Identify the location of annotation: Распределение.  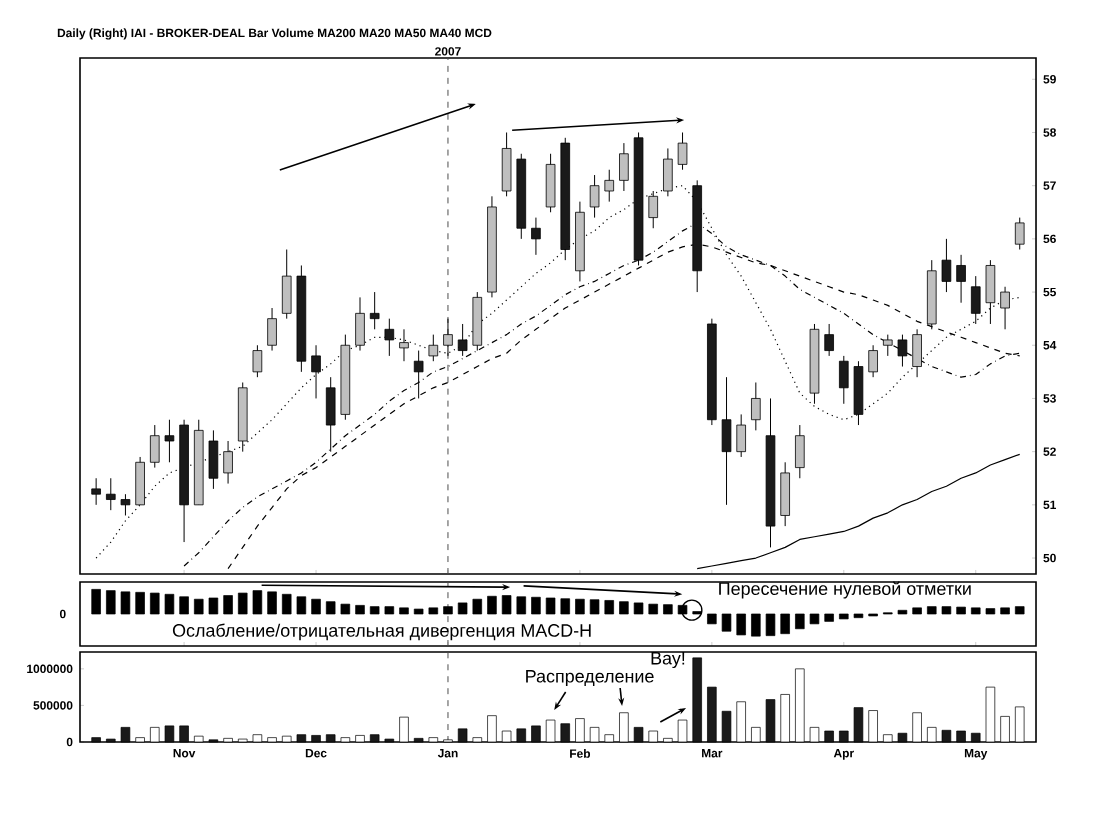
(590, 678).